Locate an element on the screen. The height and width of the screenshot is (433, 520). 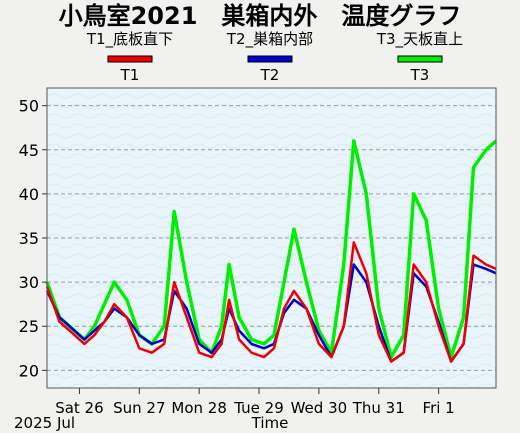
legend-swatch-t3 is located at coordinates (420, 59).